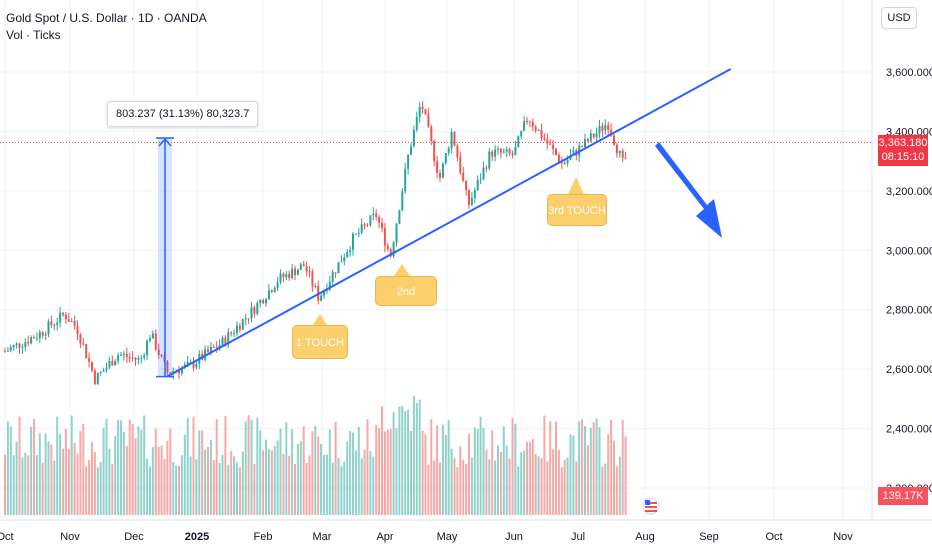 This screenshot has width=932, height=550. I want to click on callout-touch-3: 3rd TOUCH, so click(577, 210).